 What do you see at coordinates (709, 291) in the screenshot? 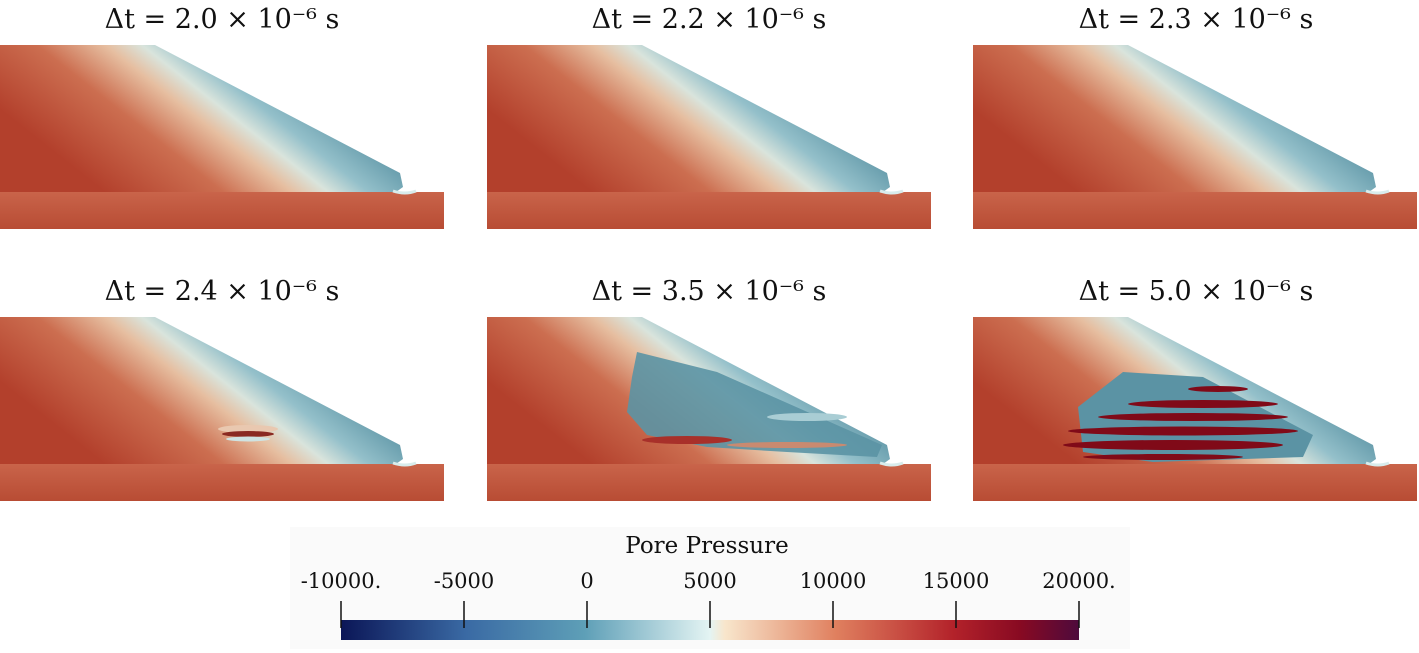
I see `panel-title: Δt = 3.5 × 10⁻⁶ s` at bounding box center [709, 291].